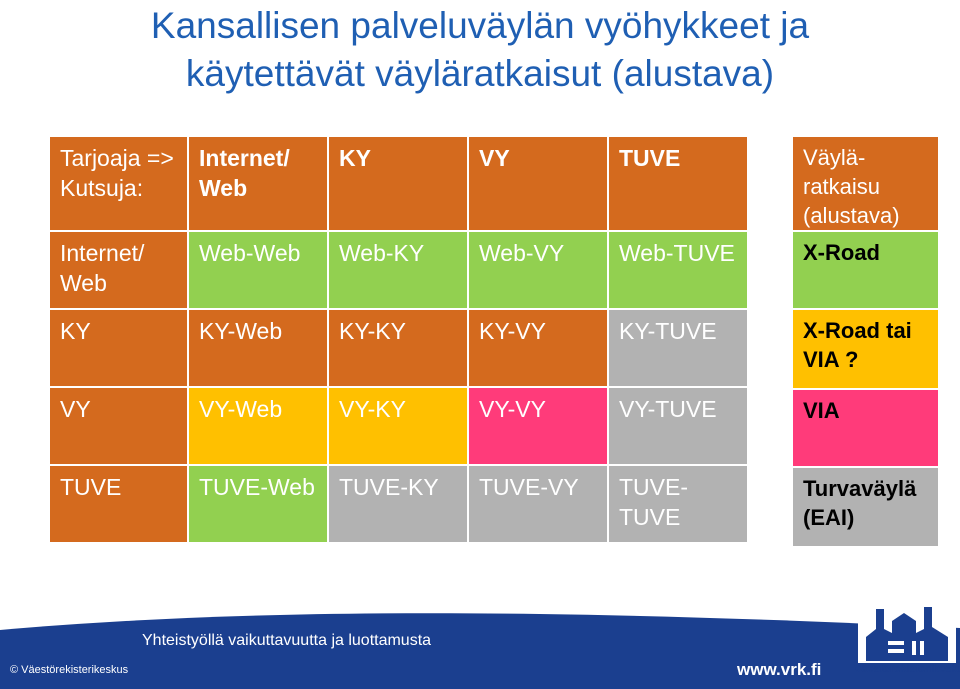 The width and height of the screenshot is (960, 689). Describe the element at coordinates (678, 183) in the screenshot. I see `header-cell-tuve: TUVE` at that location.